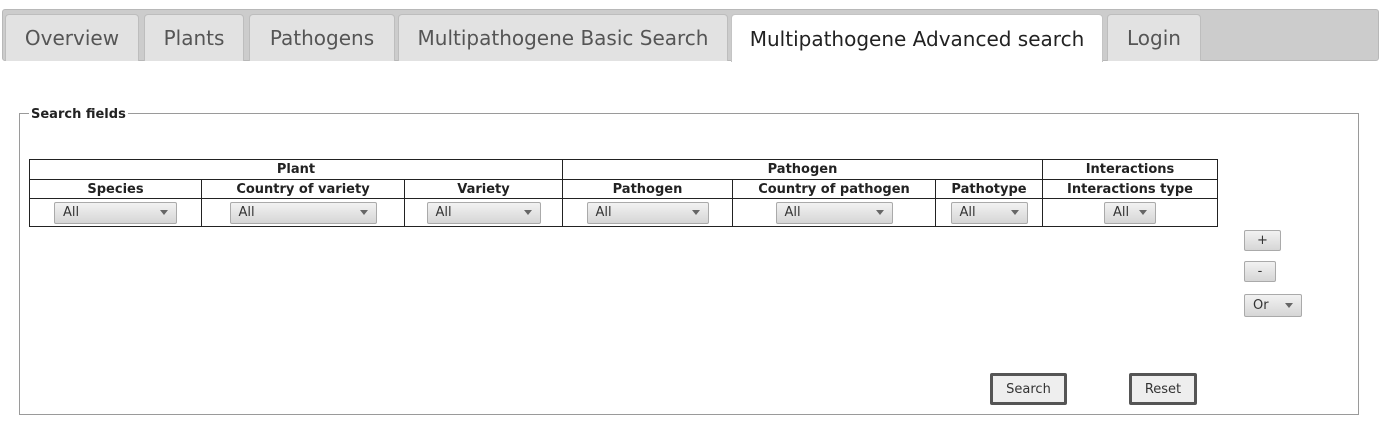  Describe the element at coordinates (563, 37) in the screenshot. I see `tab-multipathogene-basic-search: Multipathogene Basic Search` at that location.